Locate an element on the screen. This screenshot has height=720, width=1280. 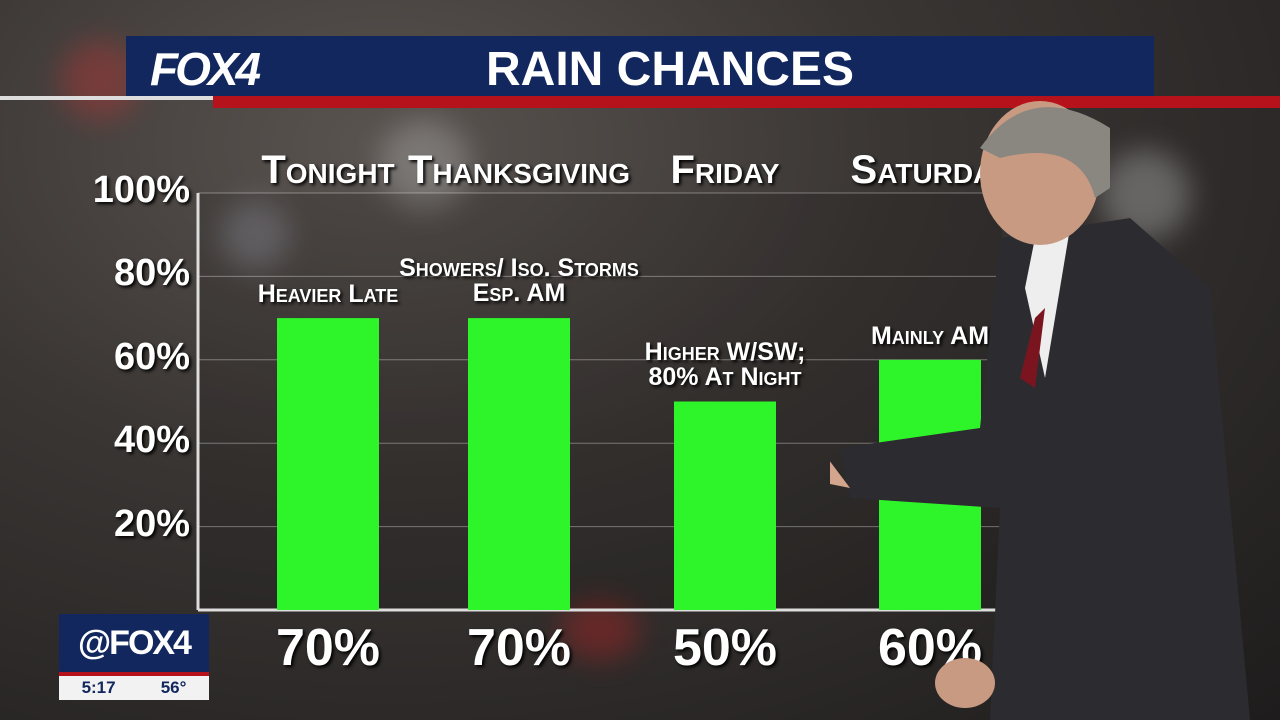
y-tick-label: 20% is located at coordinates (151, 523).